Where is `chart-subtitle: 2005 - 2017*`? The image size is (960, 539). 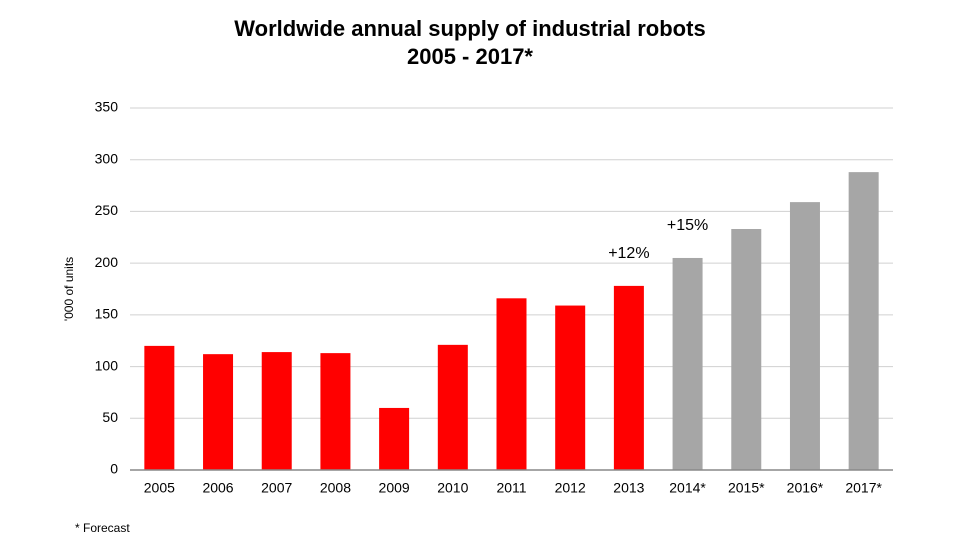
chart-subtitle: 2005 - 2017* is located at coordinates (470, 56).